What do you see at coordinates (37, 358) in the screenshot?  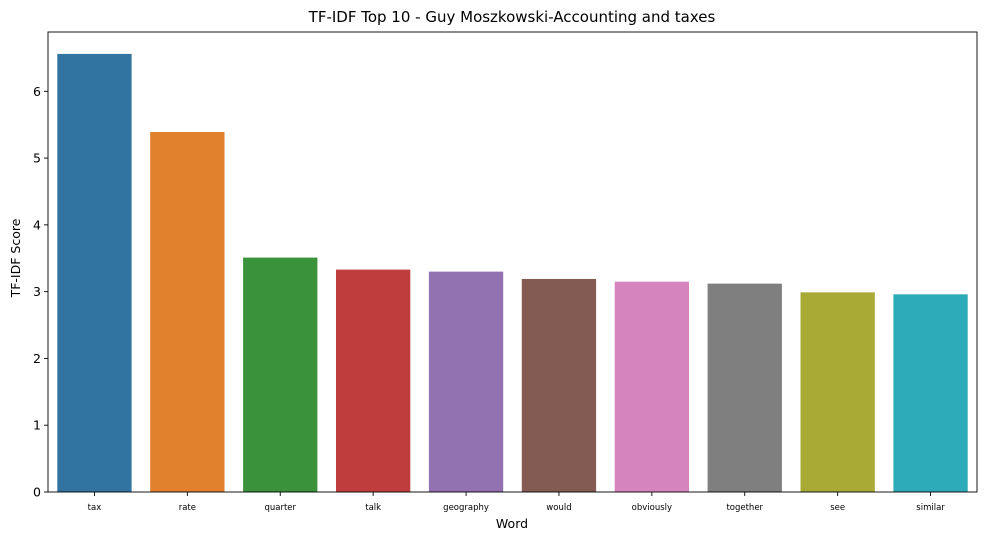 I see `y-tick-label: 2` at bounding box center [37, 358].